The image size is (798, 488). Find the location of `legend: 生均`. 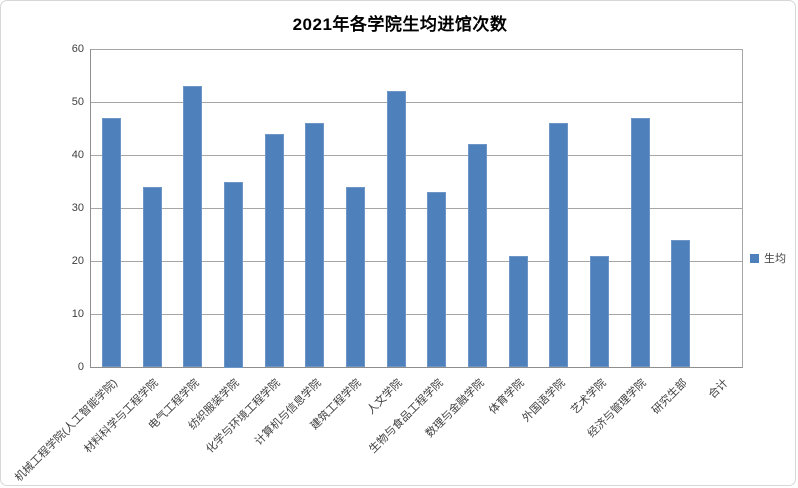

legend: 生均 is located at coordinates (768, 258).